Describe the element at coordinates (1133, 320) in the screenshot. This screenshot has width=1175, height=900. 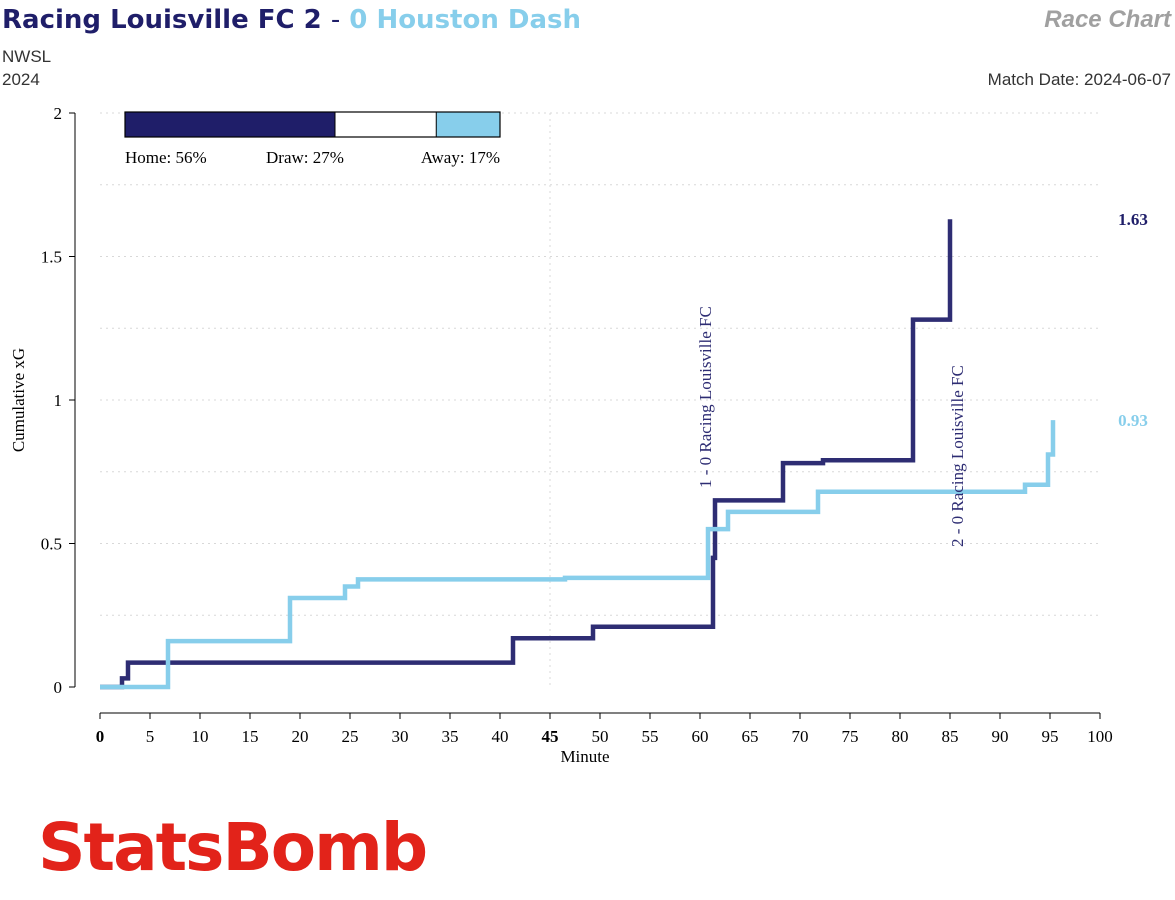
I see `final-xg-labels: 1.63 0.93` at that location.